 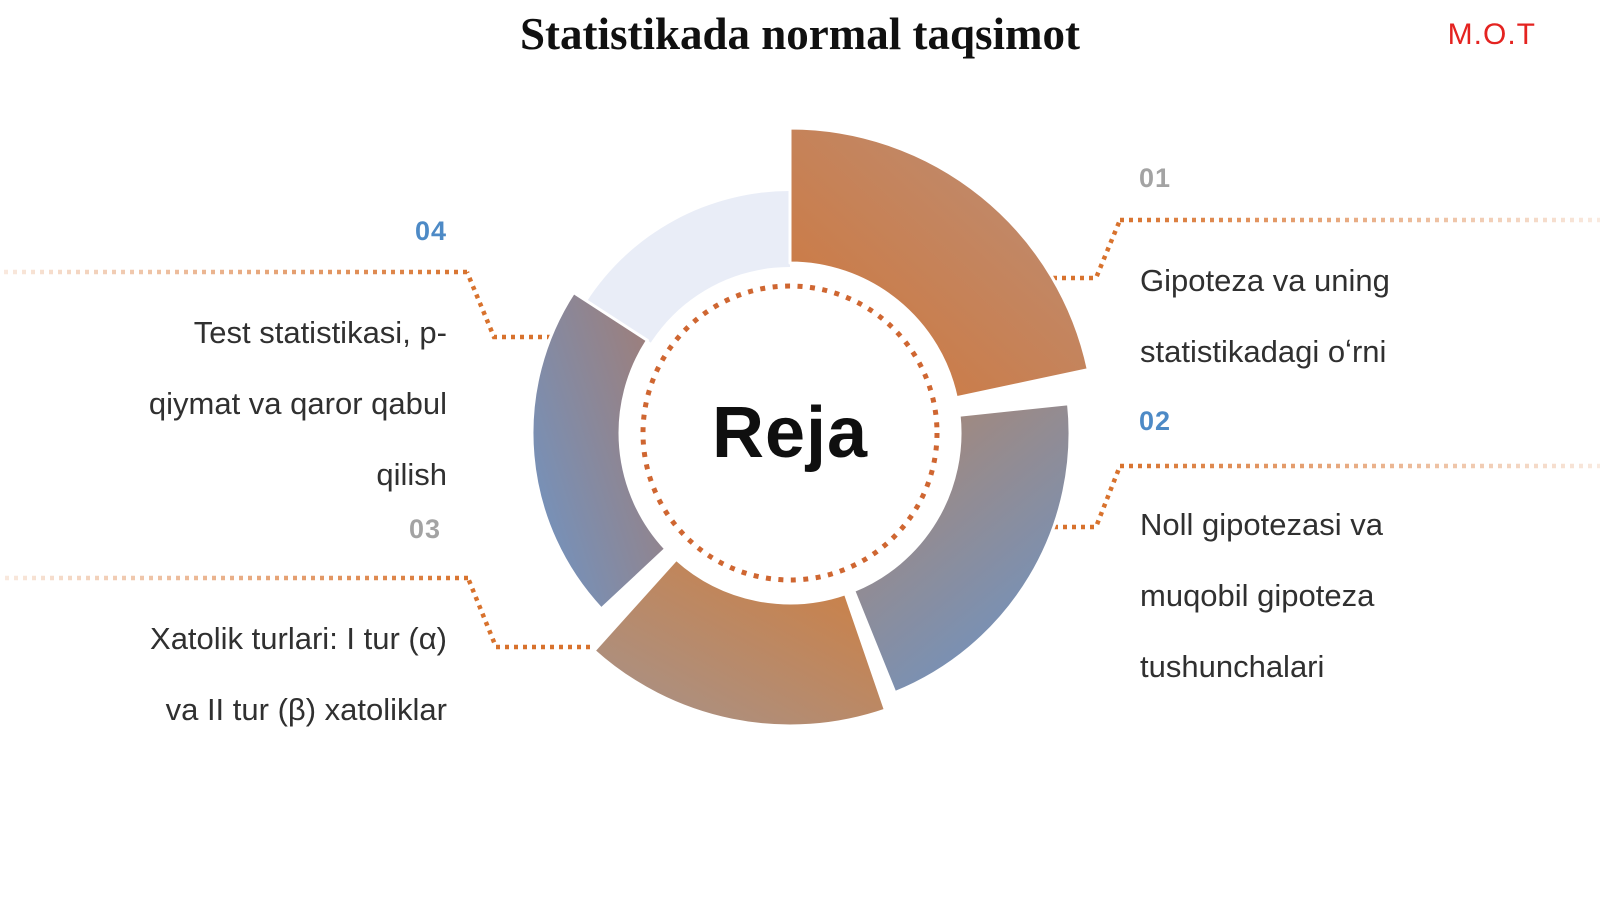 I want to click on wheel-center-label: Reja, so click(x=790, y=433).